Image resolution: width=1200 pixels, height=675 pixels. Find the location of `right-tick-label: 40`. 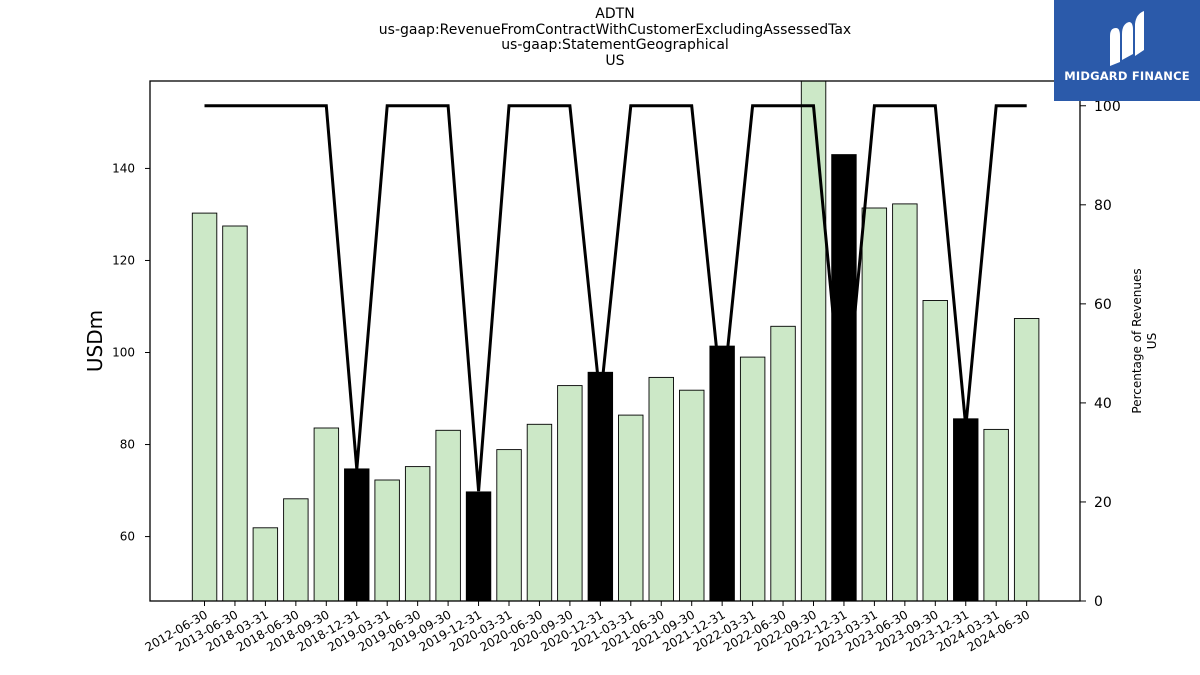

right-tick-label: 40 is located at coordinates (1103, 404).